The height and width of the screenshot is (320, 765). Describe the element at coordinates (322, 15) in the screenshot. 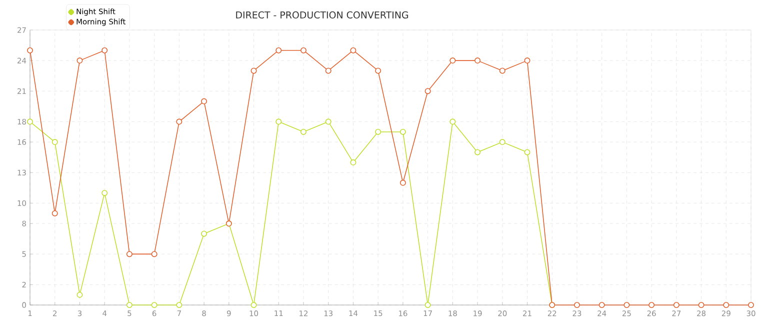

I see `chart-title: DIRECT - PRODUCTION CONVERTING` at that location.